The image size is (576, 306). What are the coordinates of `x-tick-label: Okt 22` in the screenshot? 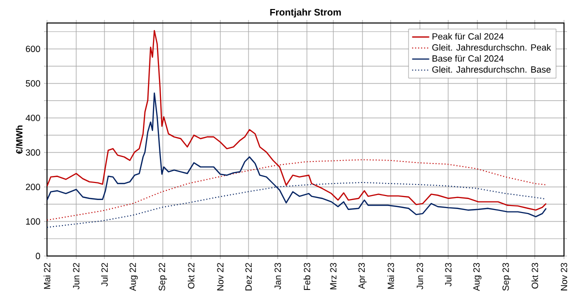 It's located at (191, 276).